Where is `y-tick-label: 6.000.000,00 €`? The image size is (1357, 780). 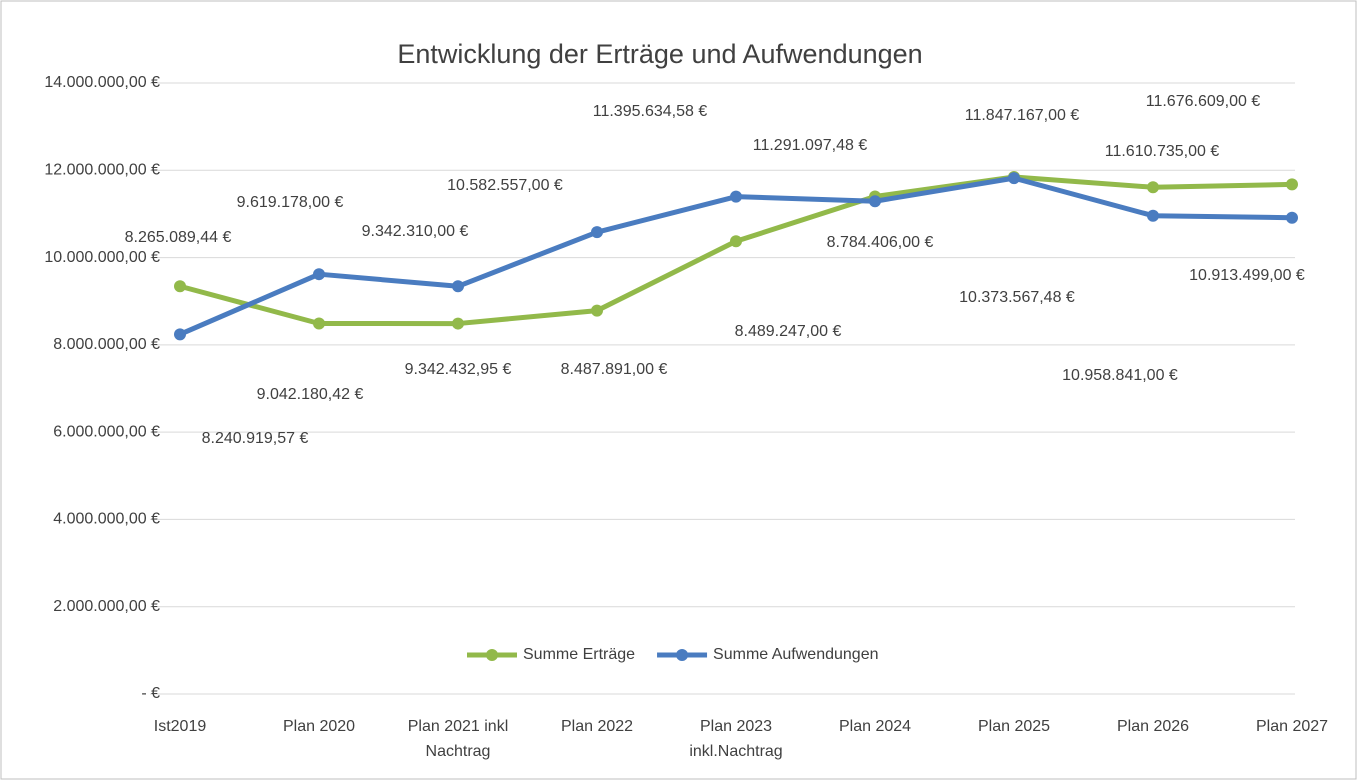
y-tick-label: 6.000.000,00 € is located at coordinates (106, 431).